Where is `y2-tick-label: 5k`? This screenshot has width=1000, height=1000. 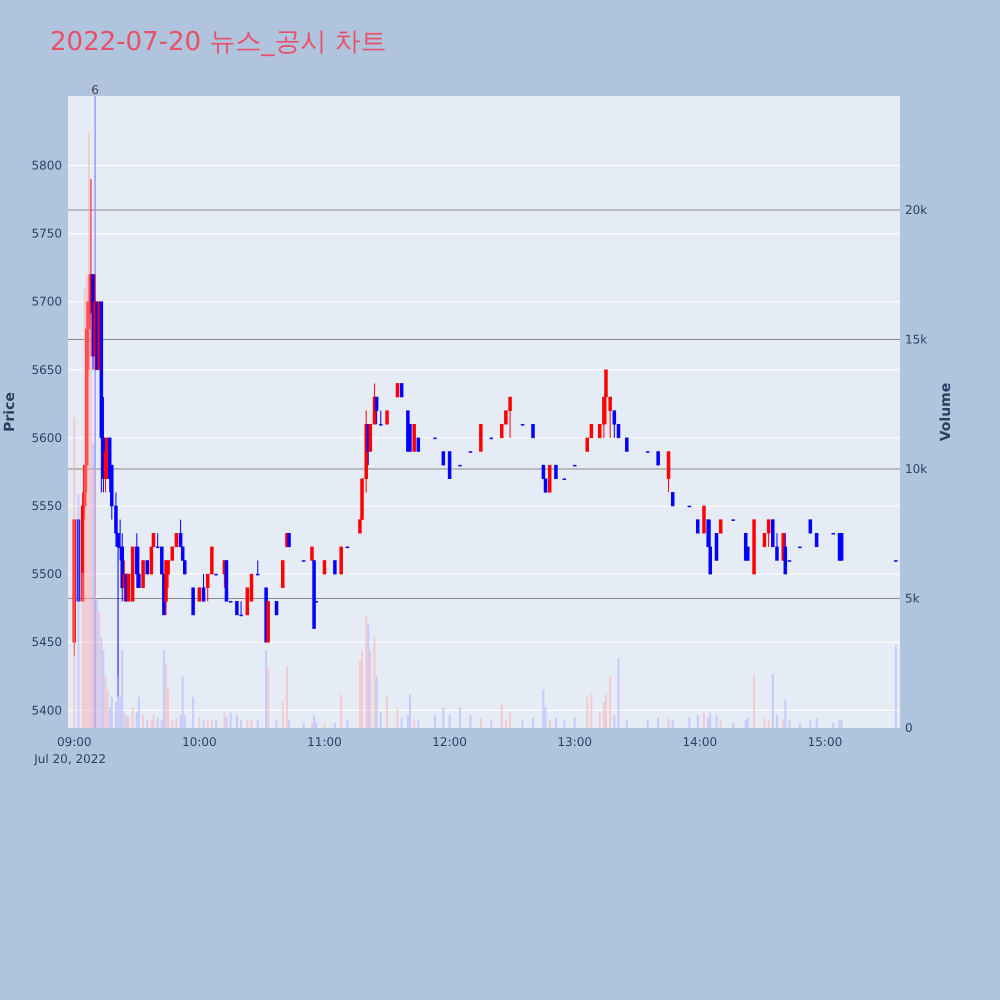
y2-tick-label: 5k is located at coordinates (912, 598).